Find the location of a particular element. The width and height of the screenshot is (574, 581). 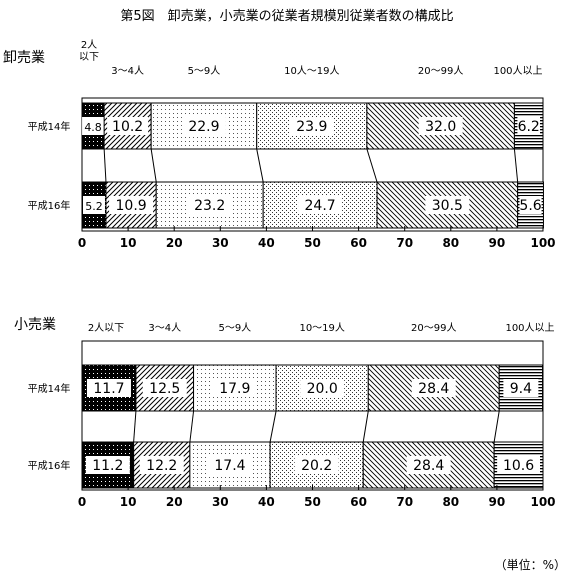

data-label: 23.9 is located at coordinates (311, 127).